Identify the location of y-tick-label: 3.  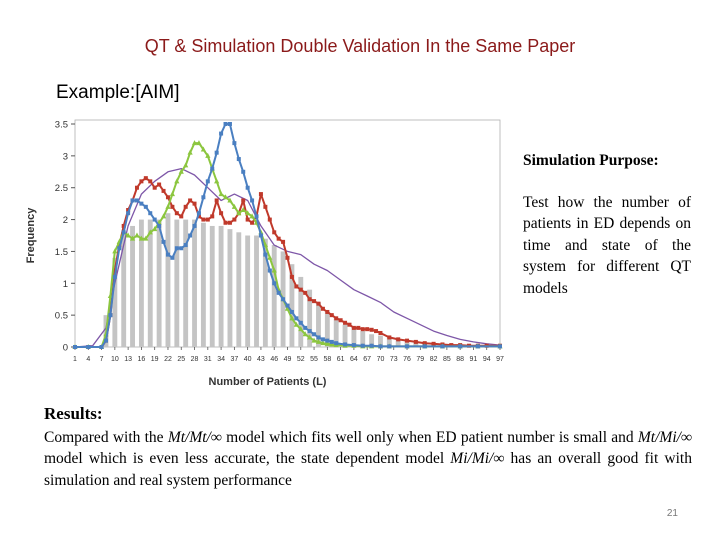
(65, 156).